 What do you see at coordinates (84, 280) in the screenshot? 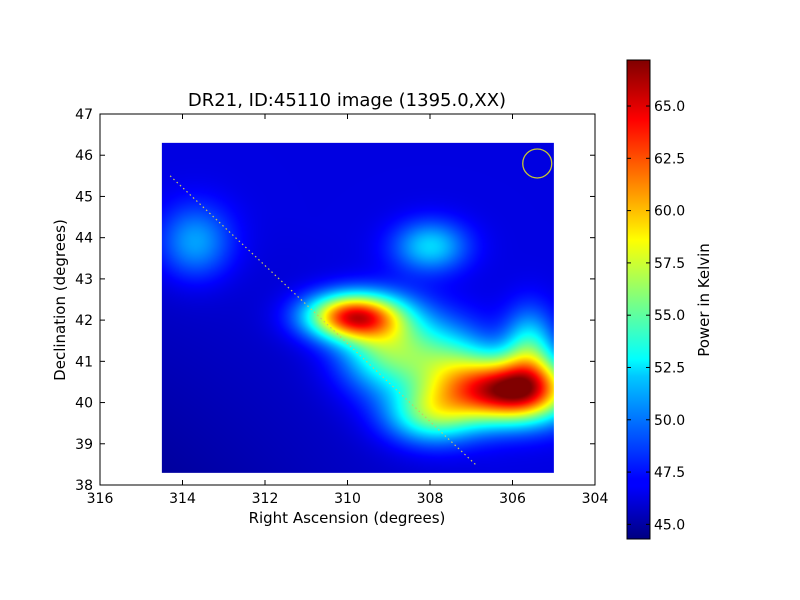
I see `y-tick-label: 43` at bounding box center [84, 280].